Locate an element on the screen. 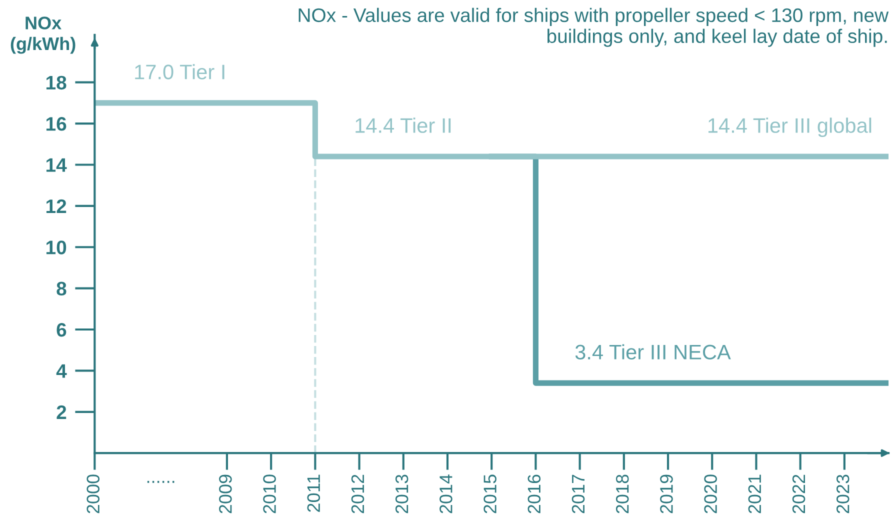 The height and width of the screenshot is (522, 893). y-tick-label: 12 is located at coordinates (56, 206).